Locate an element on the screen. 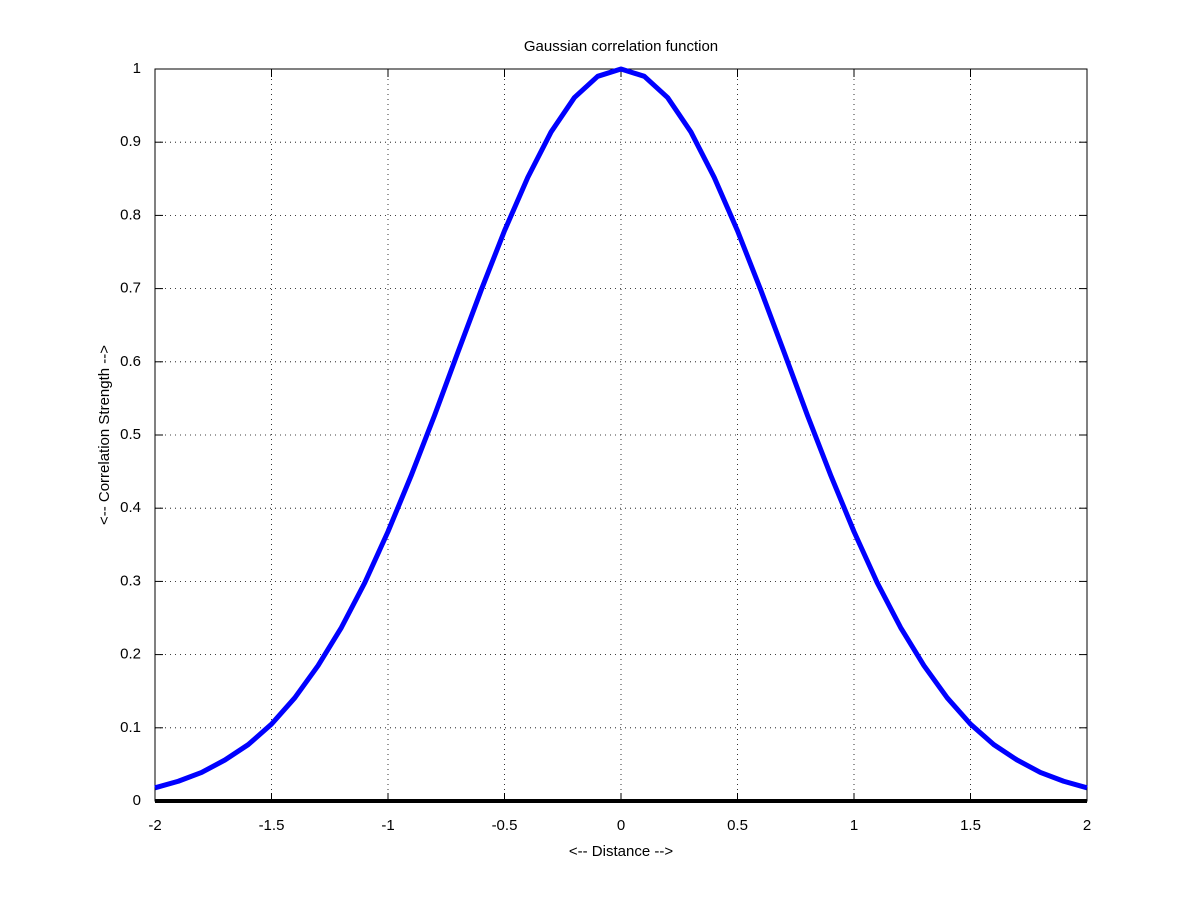  y-tick-label: 0.4 is located at coordinates (130, 507).